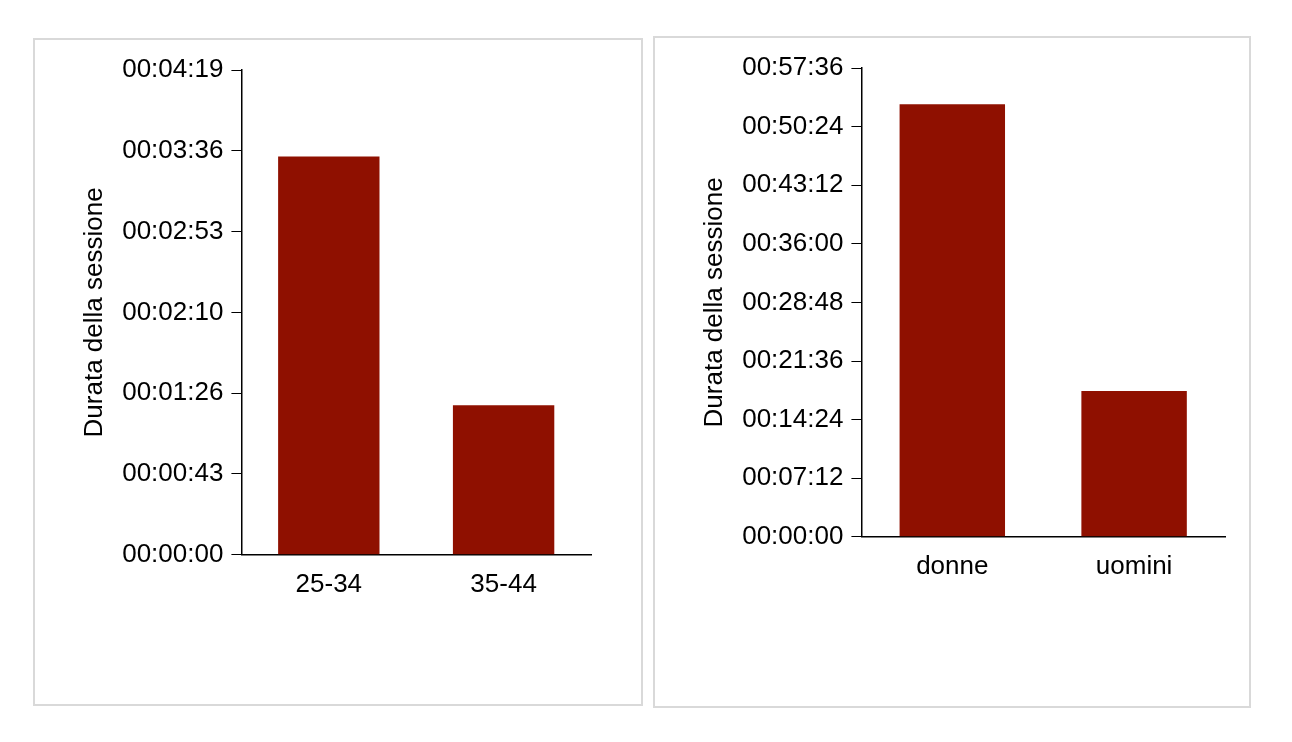  What do you see at coordinates (173, 472) in the screenshot?
I see `y-tick-label: 00:00:43` at bounding box center [173, 472].